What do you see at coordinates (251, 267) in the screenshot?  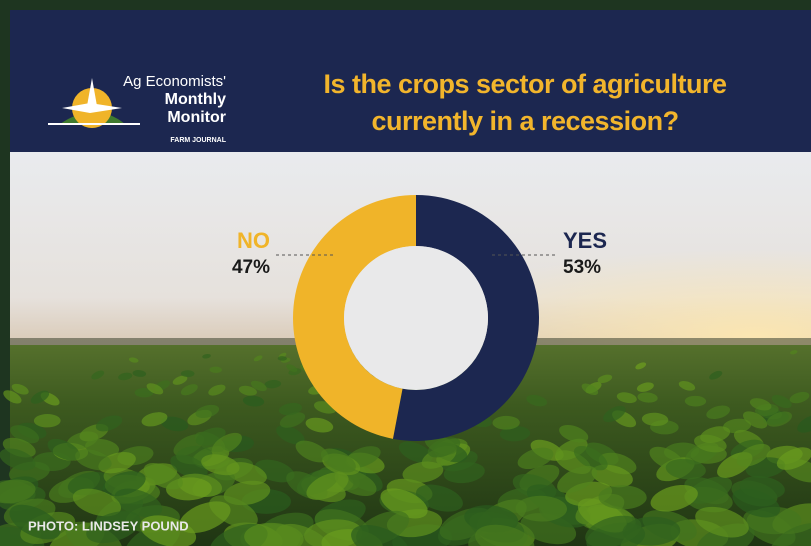 I see `value-label: 47%` at bounding box center [251, 267].